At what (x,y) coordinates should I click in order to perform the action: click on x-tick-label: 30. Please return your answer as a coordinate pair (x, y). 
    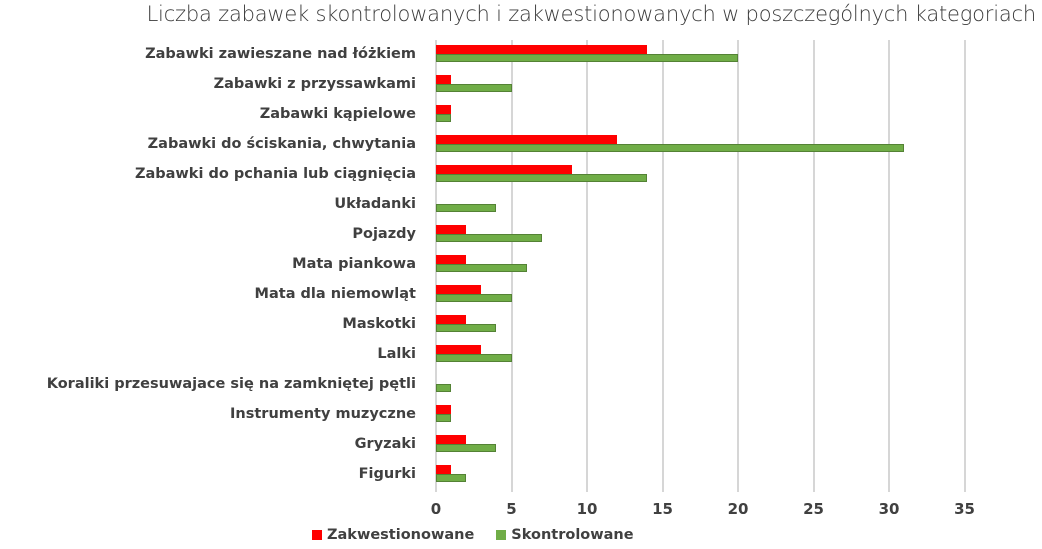
    Looking at the image, I should click on (889, 509).